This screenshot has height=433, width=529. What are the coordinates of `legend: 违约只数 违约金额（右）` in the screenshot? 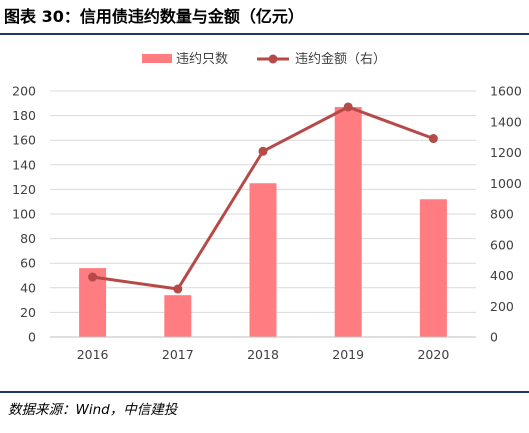 It's located at (264, 59).